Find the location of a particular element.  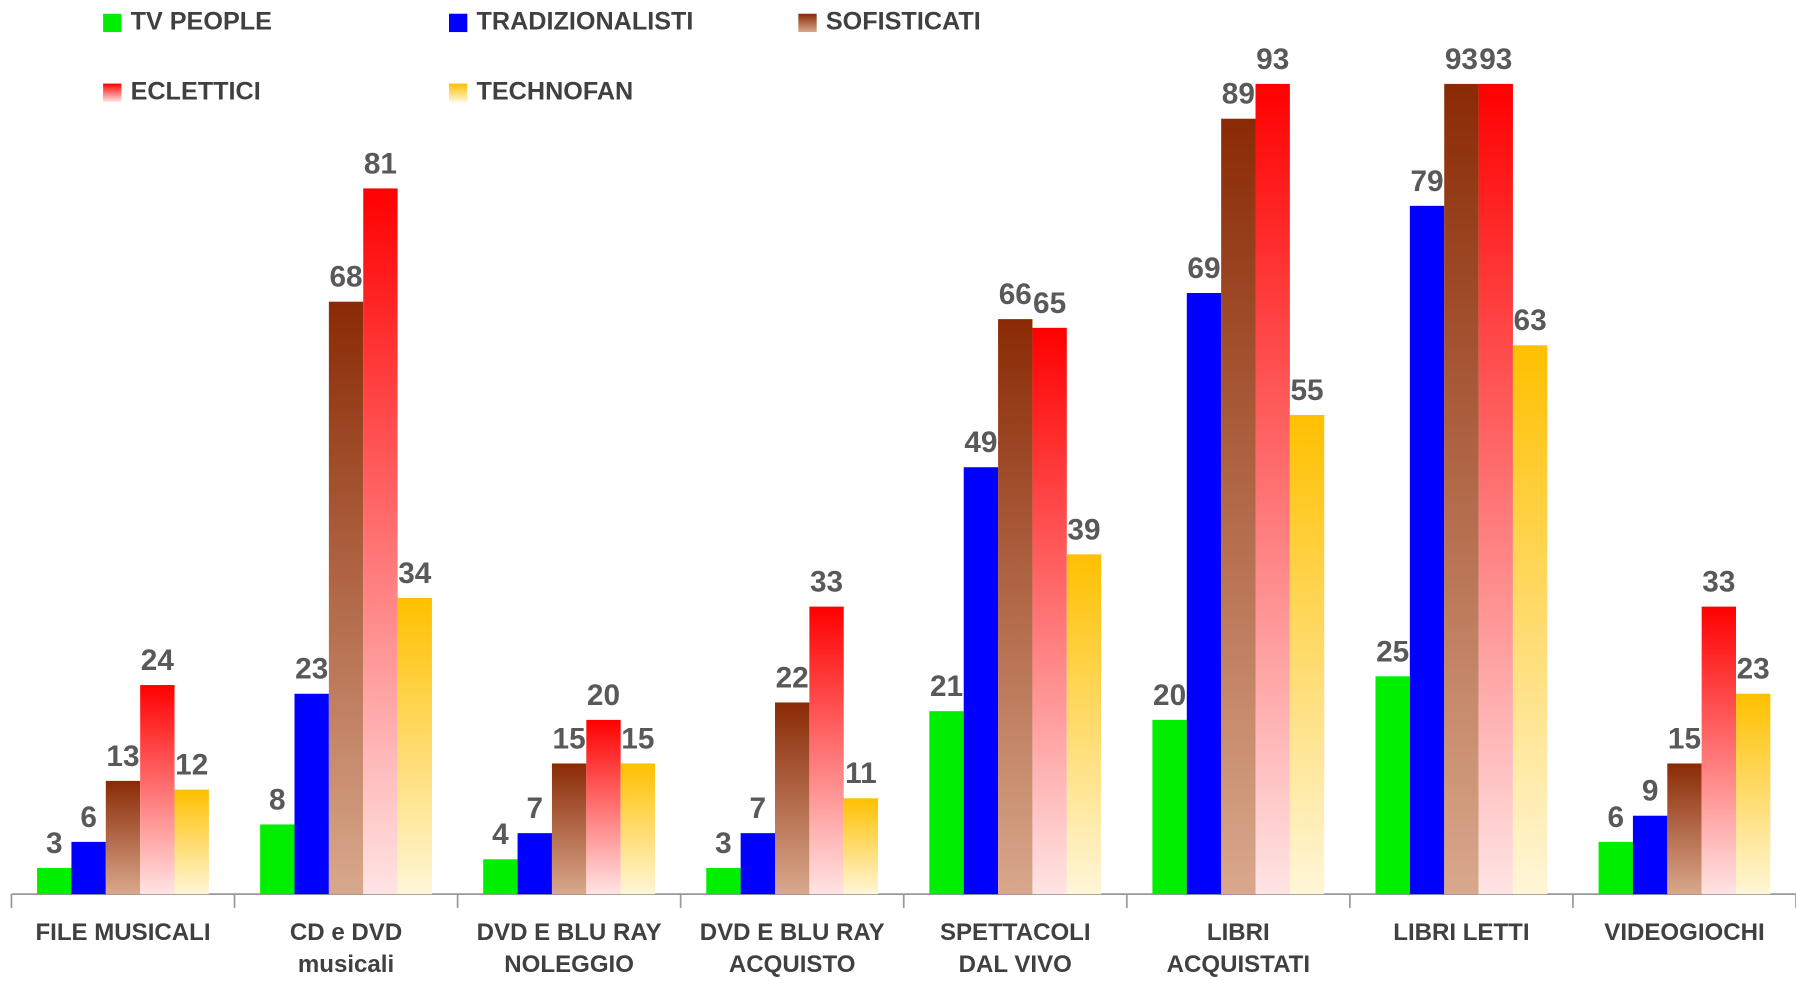

value-label: 22 is located at coordinates (792, 677).